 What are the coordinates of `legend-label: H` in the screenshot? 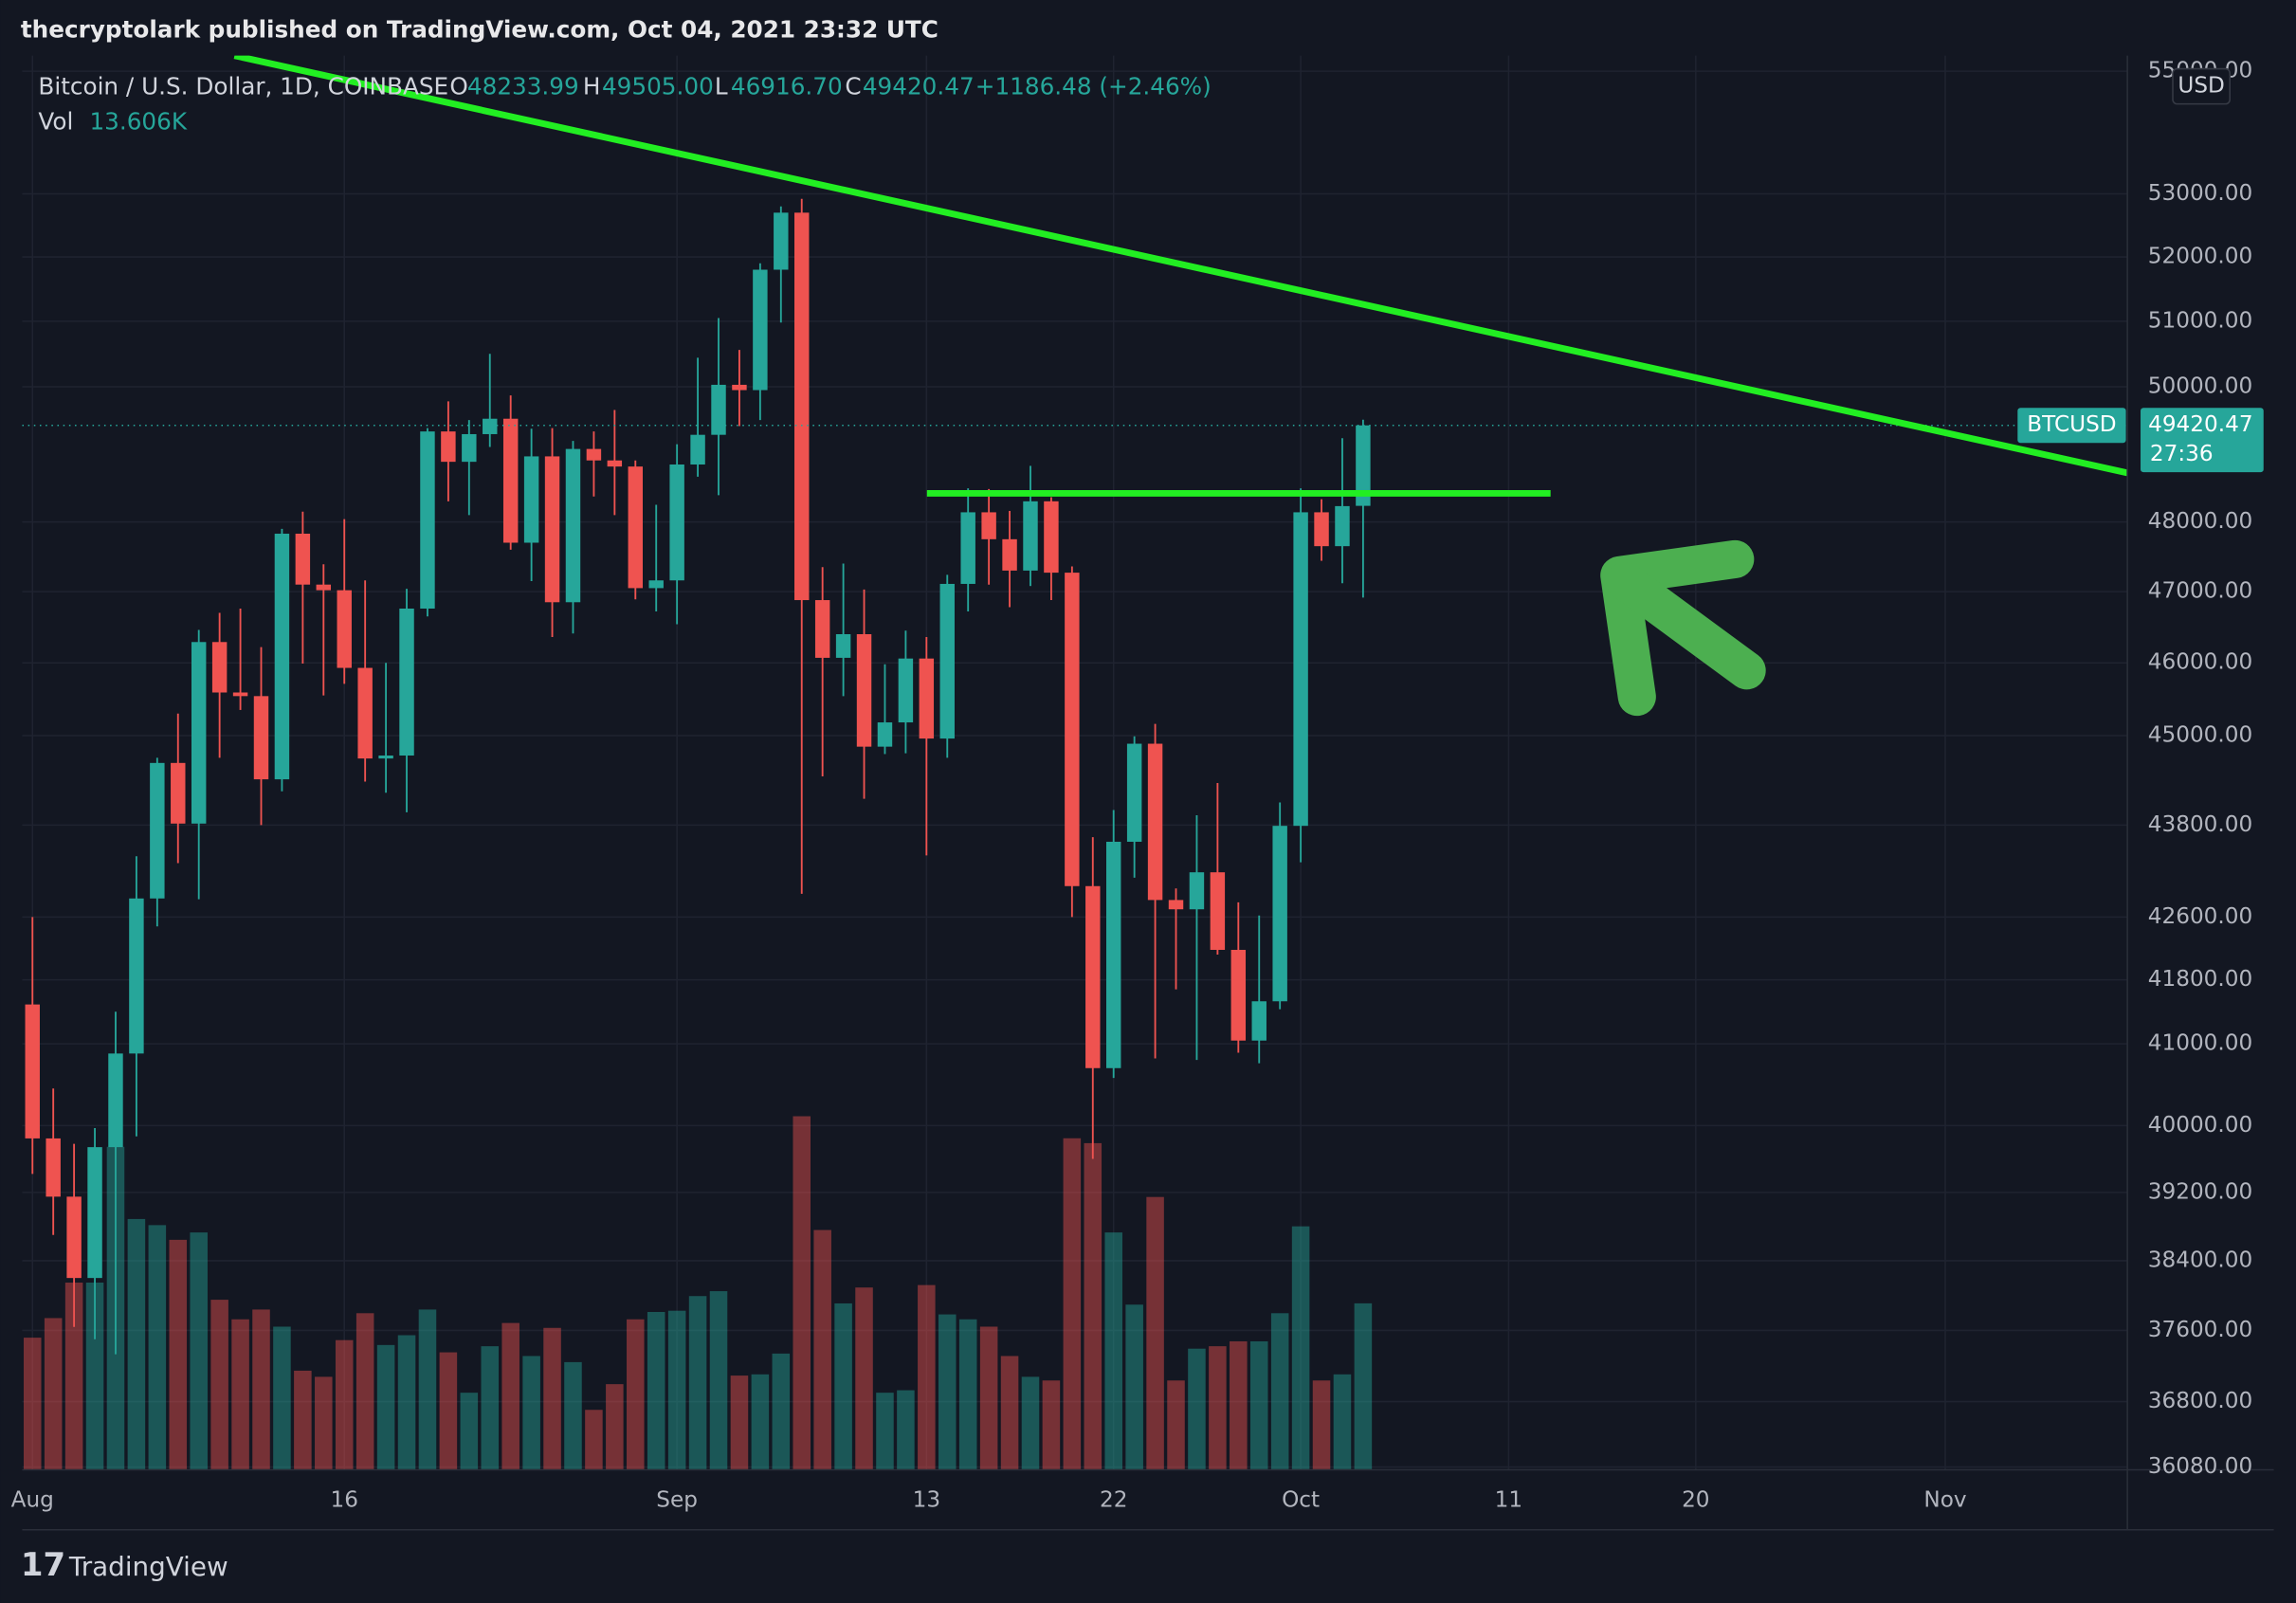 It's located at (592, 86).